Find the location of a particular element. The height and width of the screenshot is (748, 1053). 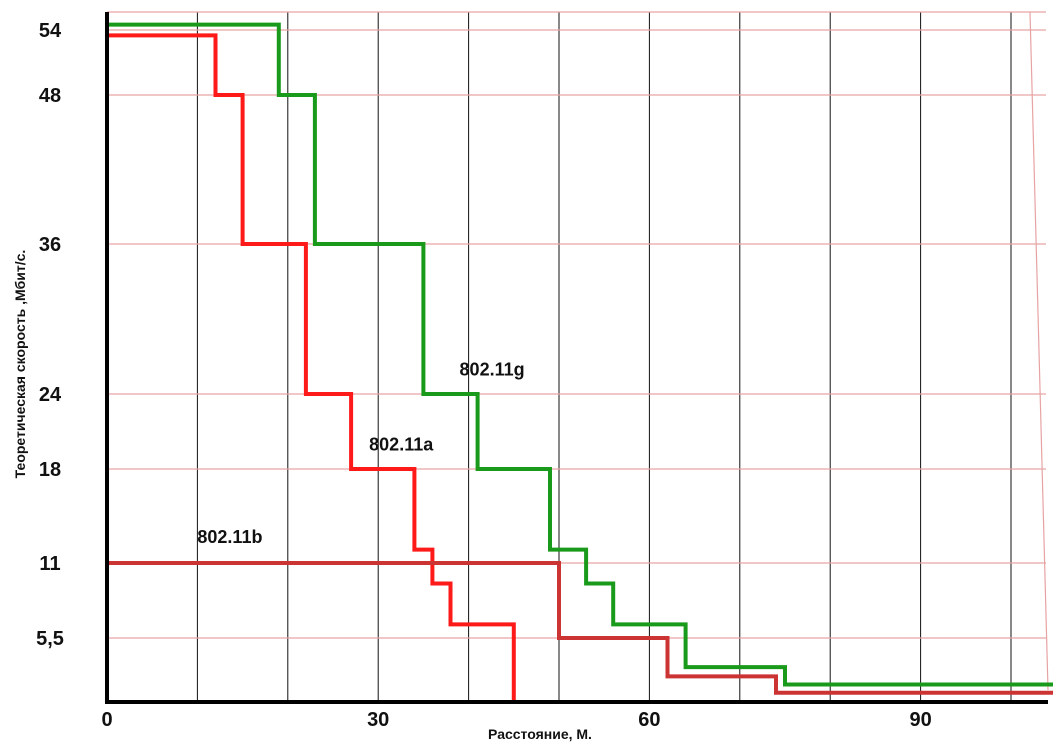

y-tick-label: 48 is located at coordinates (50, 96).